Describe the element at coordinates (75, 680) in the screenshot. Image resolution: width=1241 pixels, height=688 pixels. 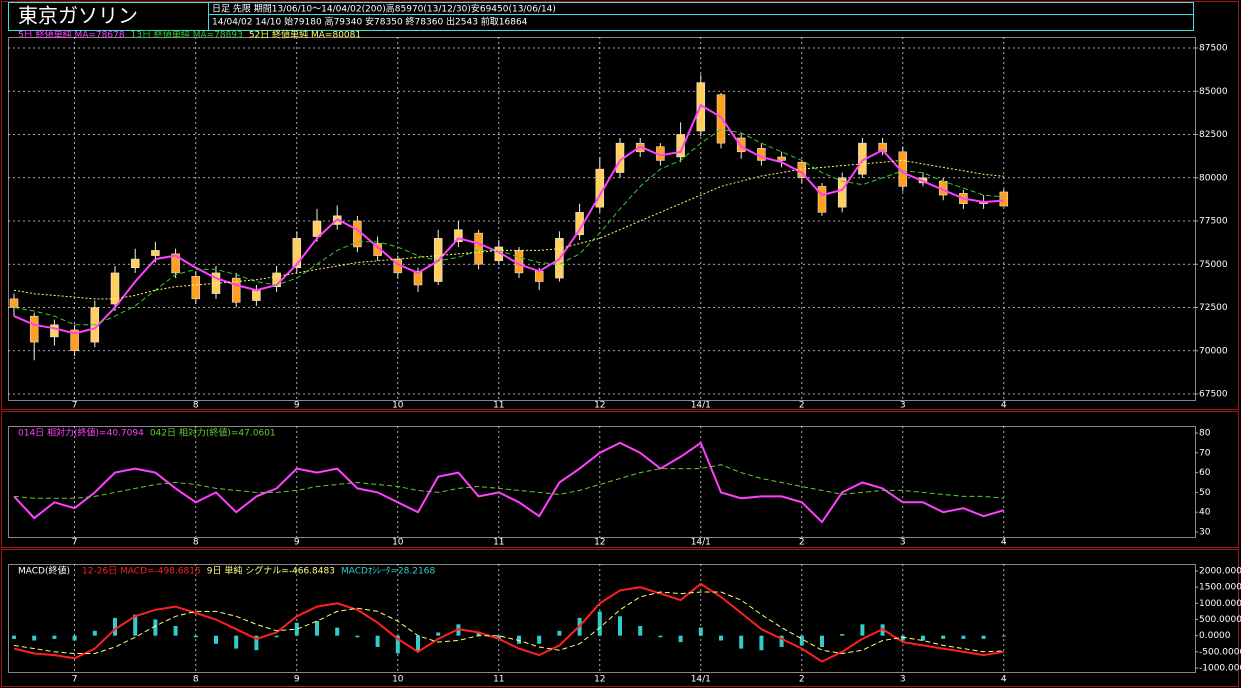
I see `x-tick-label: 7` at that location.